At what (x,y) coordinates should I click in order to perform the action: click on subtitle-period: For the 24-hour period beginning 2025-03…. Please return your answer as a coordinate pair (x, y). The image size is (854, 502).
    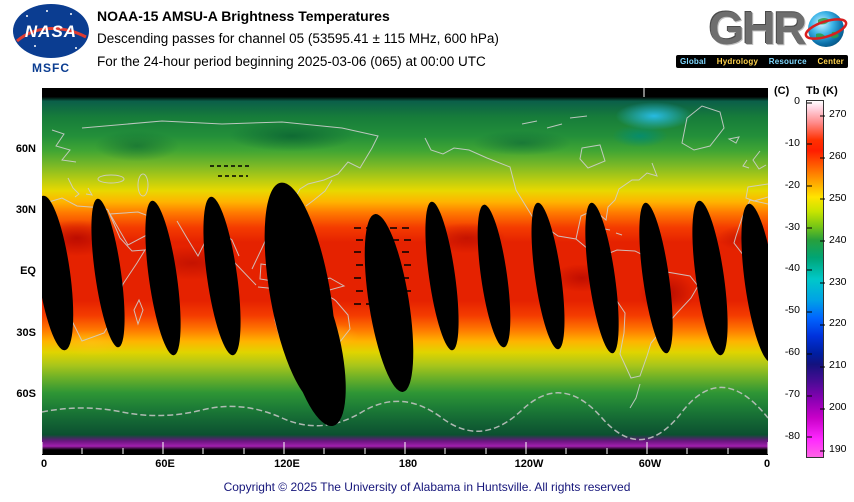
    Looking at the image, I should click on (291, 61).